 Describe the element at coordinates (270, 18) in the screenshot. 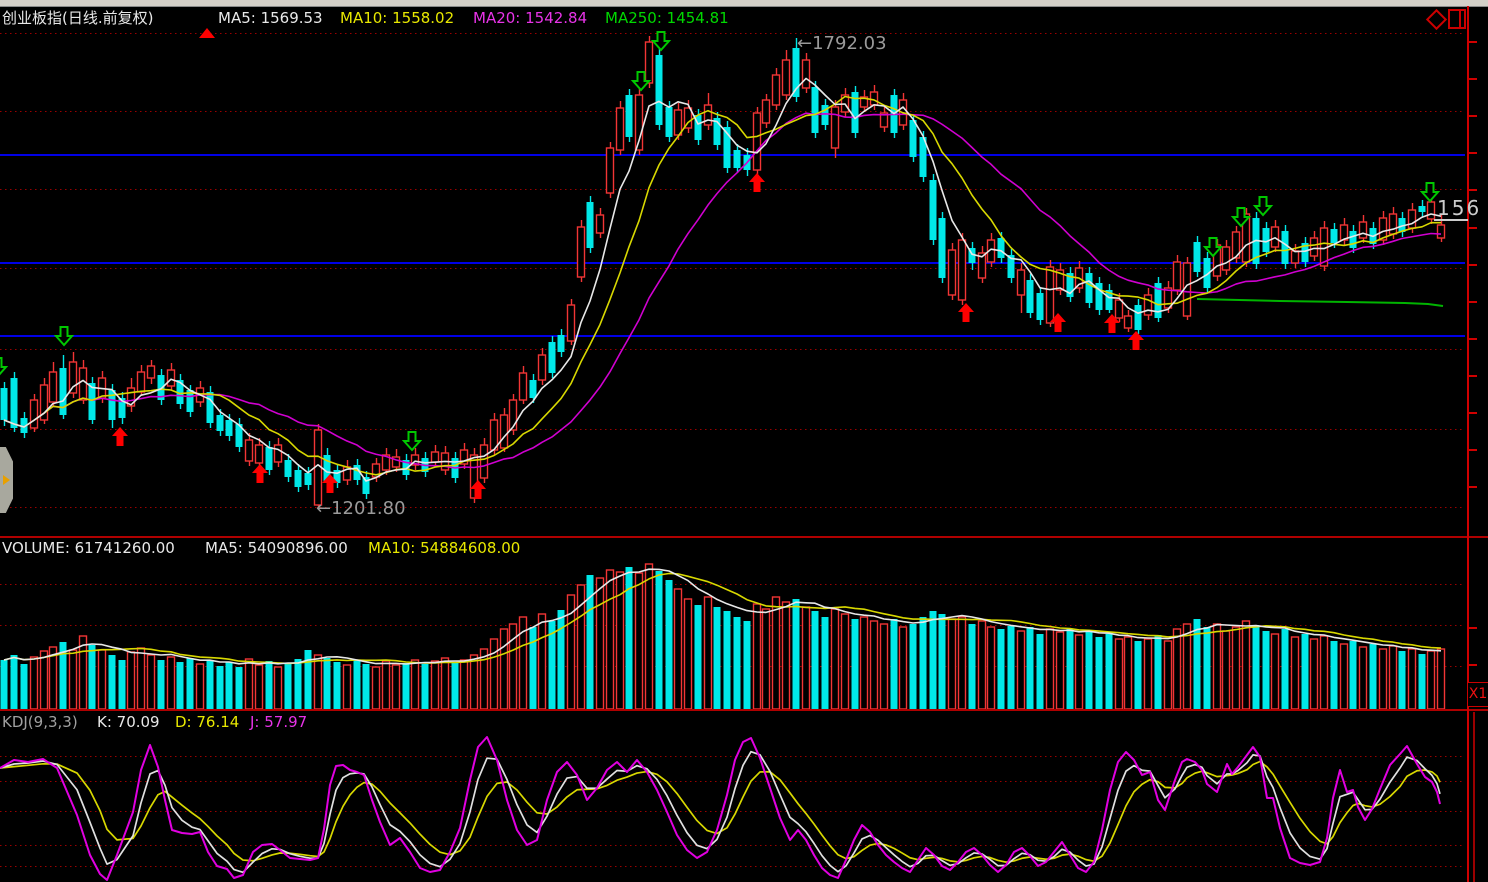

I see `ma5-legend: MA5: 1569.53` at that location.